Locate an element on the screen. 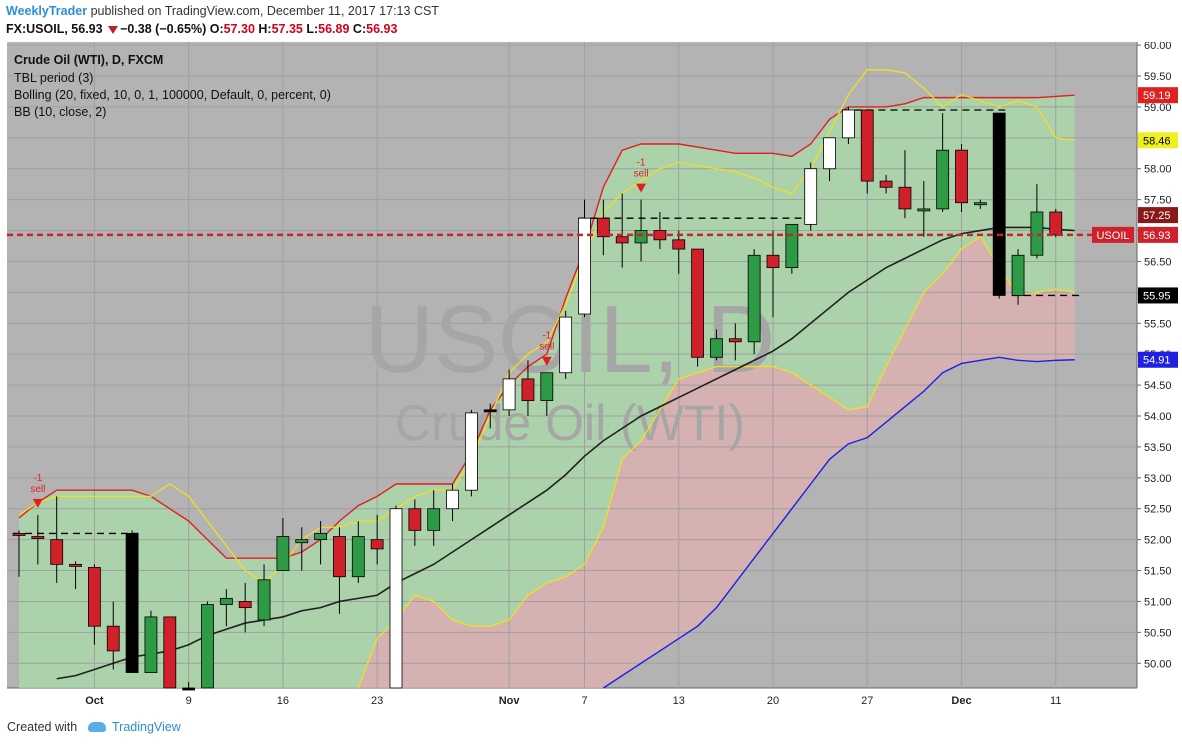  low-label: L: is located at coordinates (312, 29).